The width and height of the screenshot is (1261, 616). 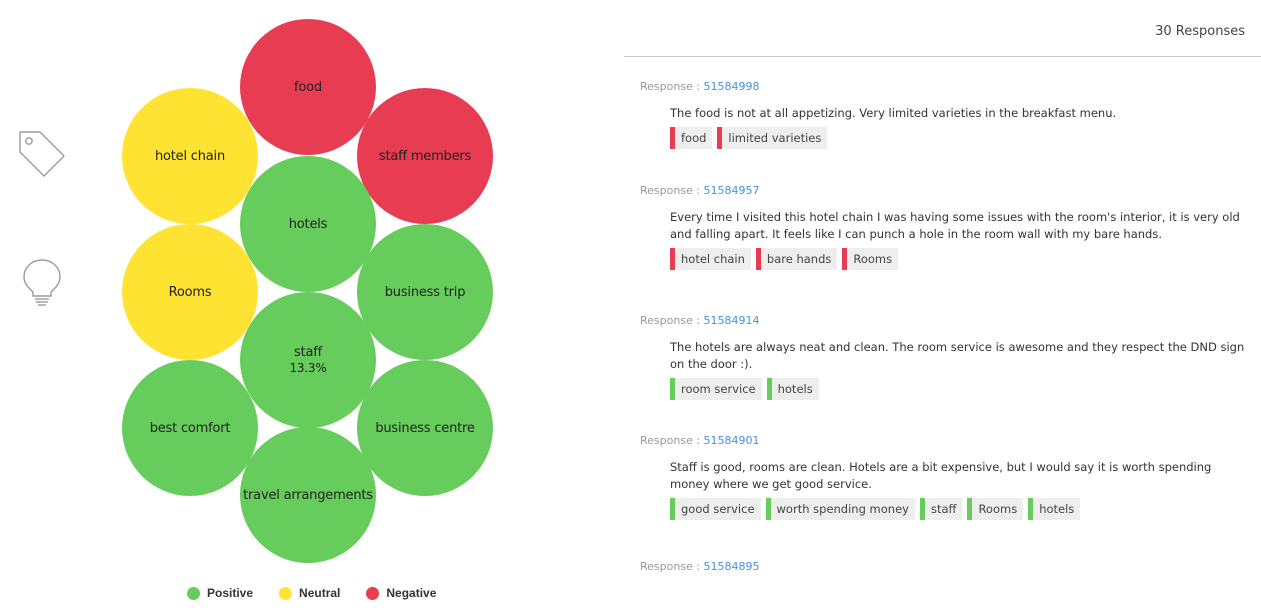 I want to click on keyword-bubble: best comfort, so click(x=190, y=428).